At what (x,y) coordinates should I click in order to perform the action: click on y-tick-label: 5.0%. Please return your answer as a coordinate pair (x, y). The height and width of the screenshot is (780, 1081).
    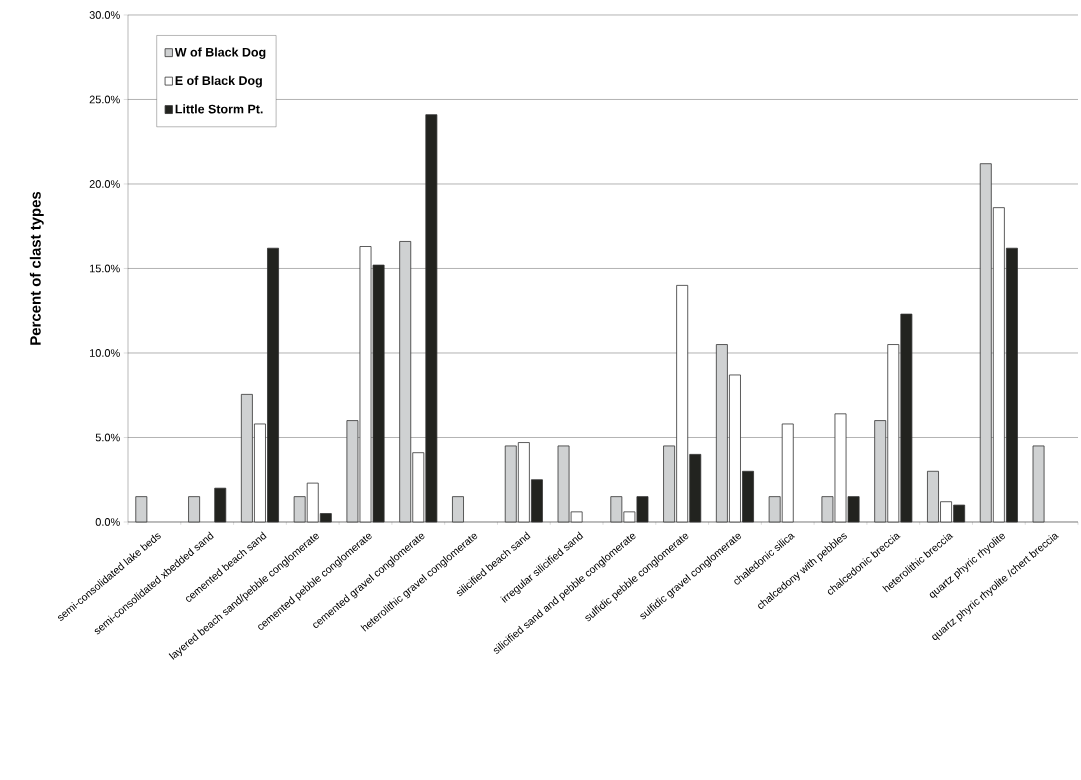
    Looking at the image, I should click on (107, 437).